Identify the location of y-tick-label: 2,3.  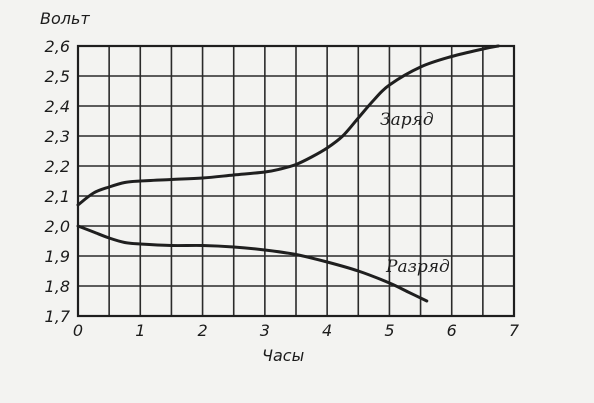
(57, 136).